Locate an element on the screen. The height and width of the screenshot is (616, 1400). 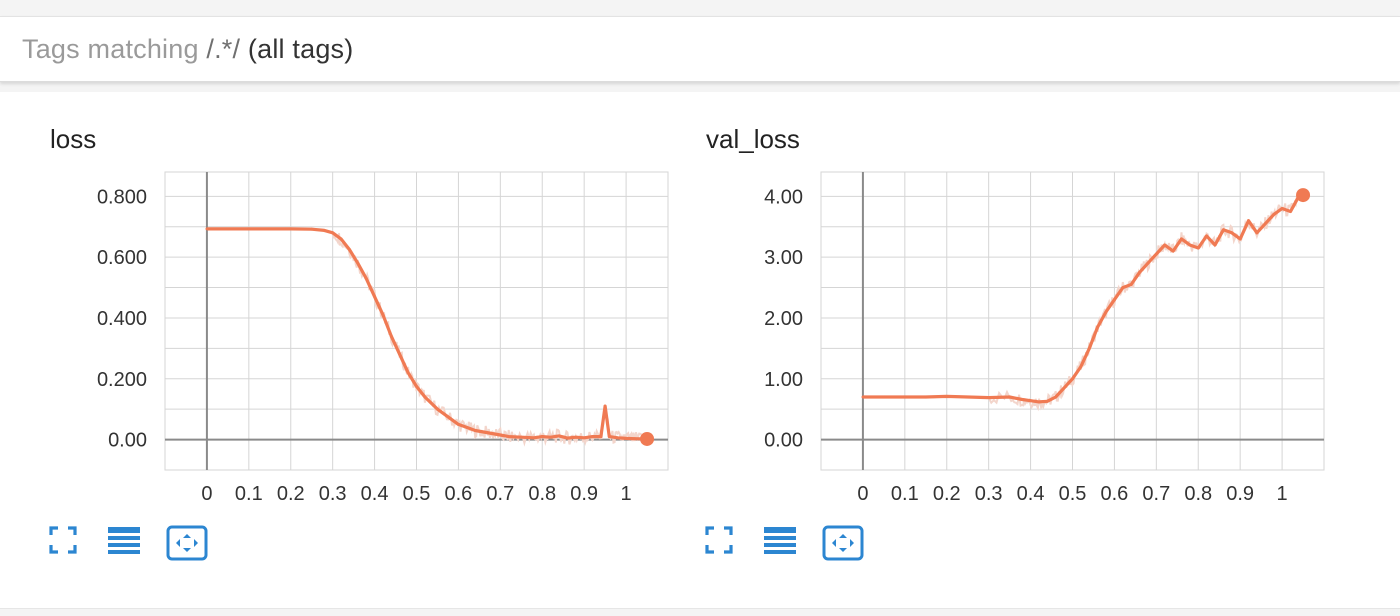
x-tick-label: 0.2 is located at coordinates (291, 494).